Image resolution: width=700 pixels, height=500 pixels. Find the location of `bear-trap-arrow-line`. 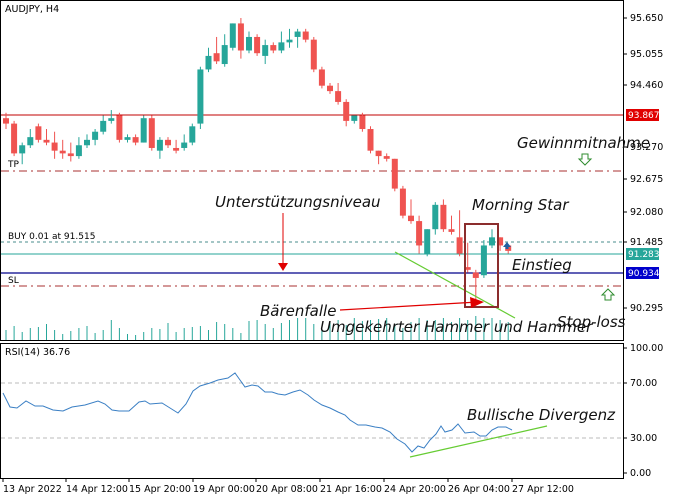

bear-trap-arrow-line is located at coordinates (409, 306).